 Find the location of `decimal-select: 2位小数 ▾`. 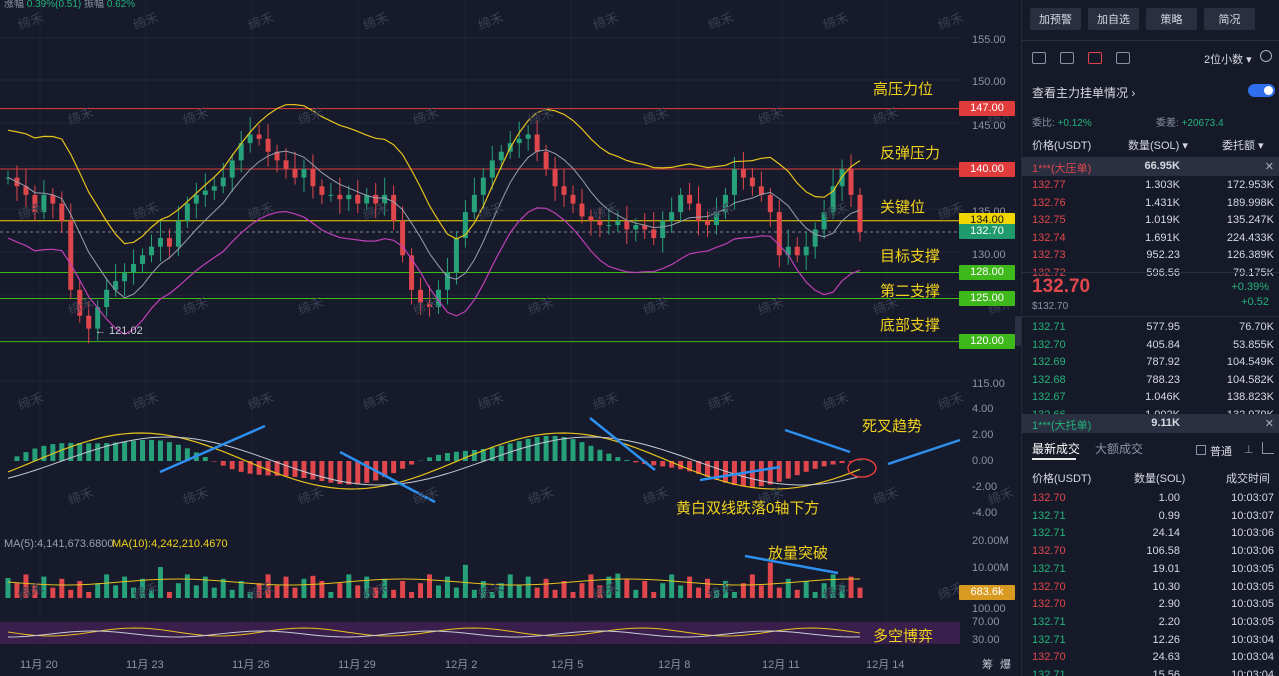

decimal-select: 2位小数 ▾ is located at coordinates (1228, 60).